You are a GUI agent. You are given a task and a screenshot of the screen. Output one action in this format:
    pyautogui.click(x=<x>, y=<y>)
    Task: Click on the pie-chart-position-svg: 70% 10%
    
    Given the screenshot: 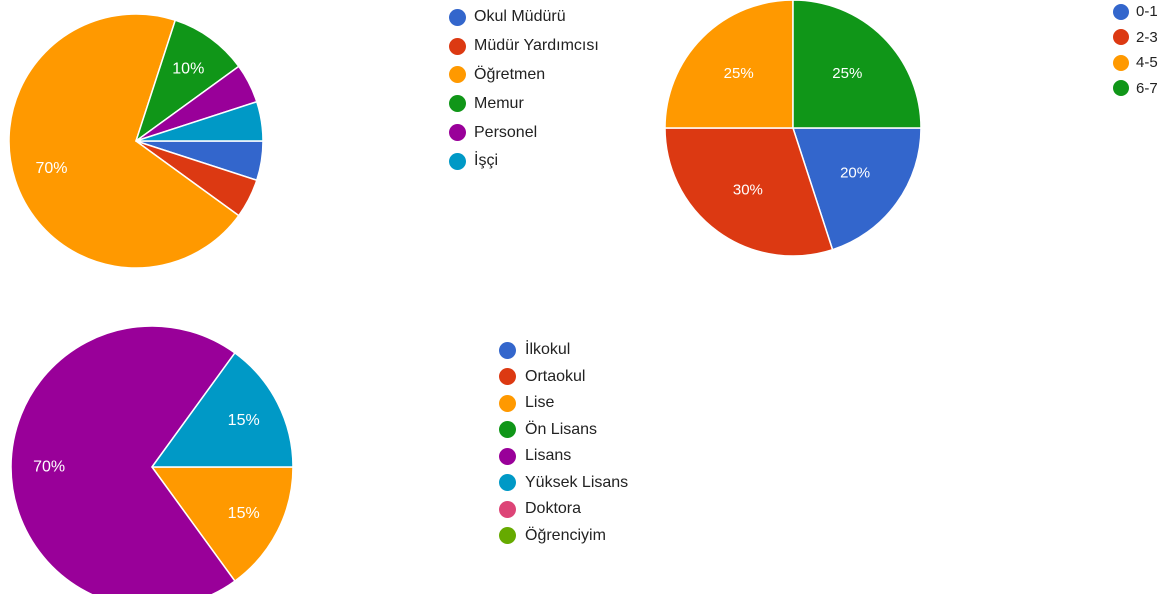 What is the action you would take?
    pyautogui.click(x=136, y=141)
    